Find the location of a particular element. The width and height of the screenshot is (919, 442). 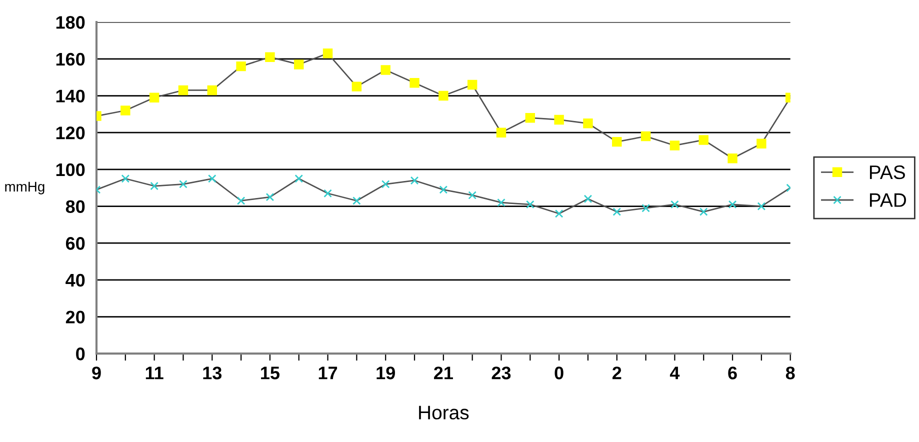

x-tick-label: 0 is located at coordinates (559, 373).